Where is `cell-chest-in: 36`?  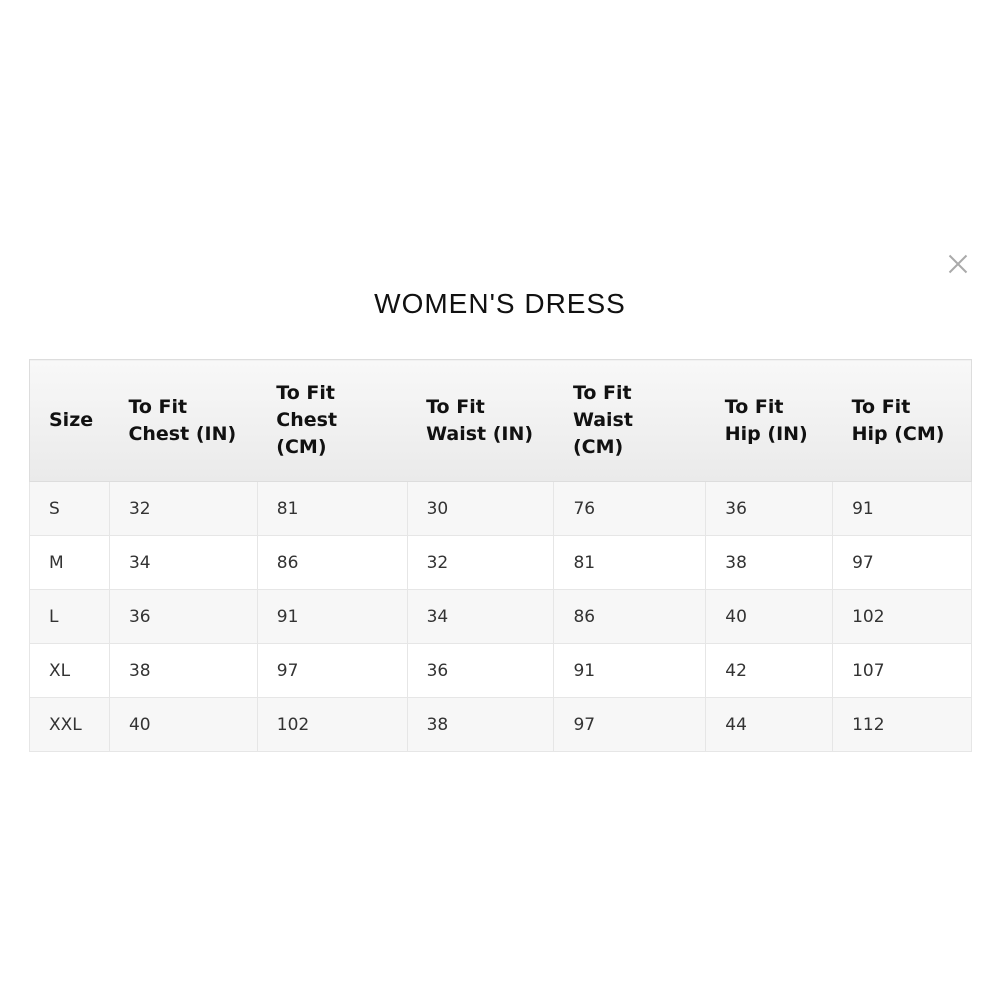
cell-chest-in: 36 is located at coordinates (183, 616).